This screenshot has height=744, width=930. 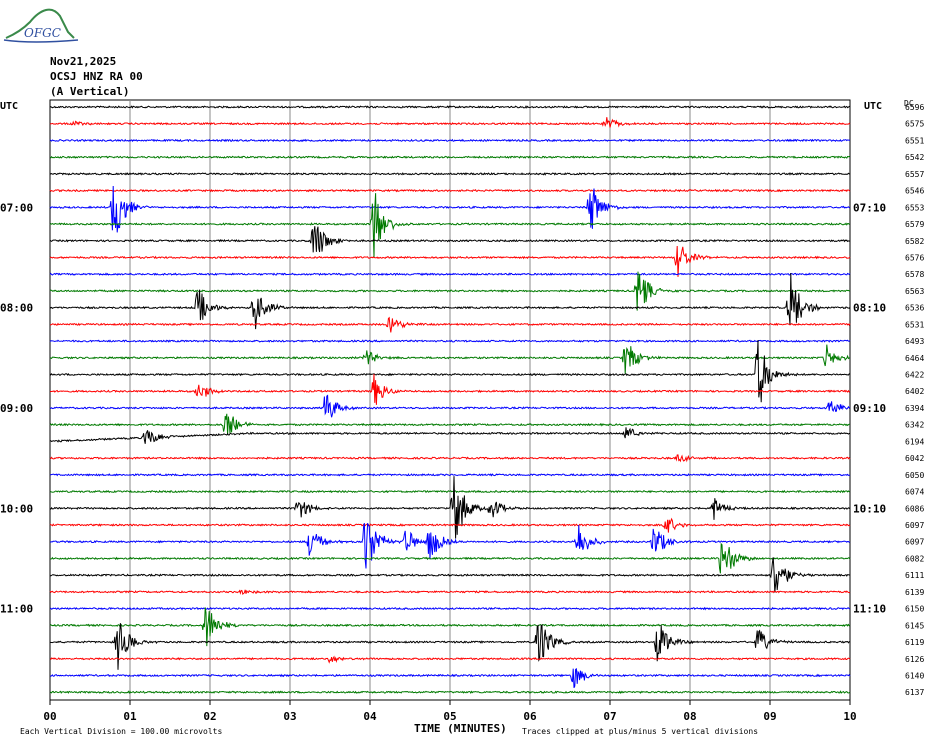 I want to click on x-tick-label: 07, so click(x=609, y=716).